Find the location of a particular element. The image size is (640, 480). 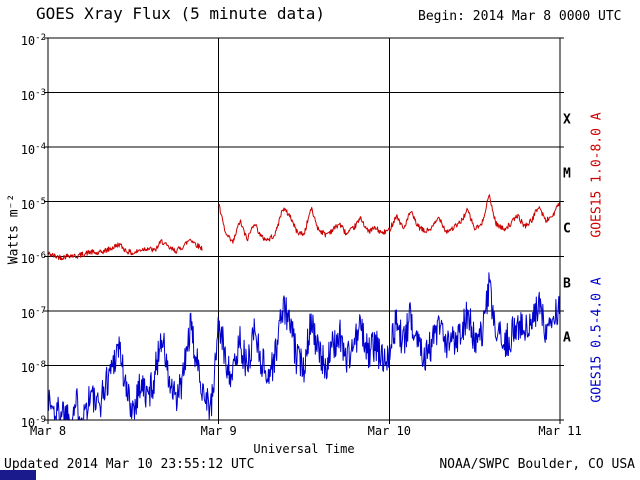

x-axis-title: Universal Time is located at coordinates (304, 449).